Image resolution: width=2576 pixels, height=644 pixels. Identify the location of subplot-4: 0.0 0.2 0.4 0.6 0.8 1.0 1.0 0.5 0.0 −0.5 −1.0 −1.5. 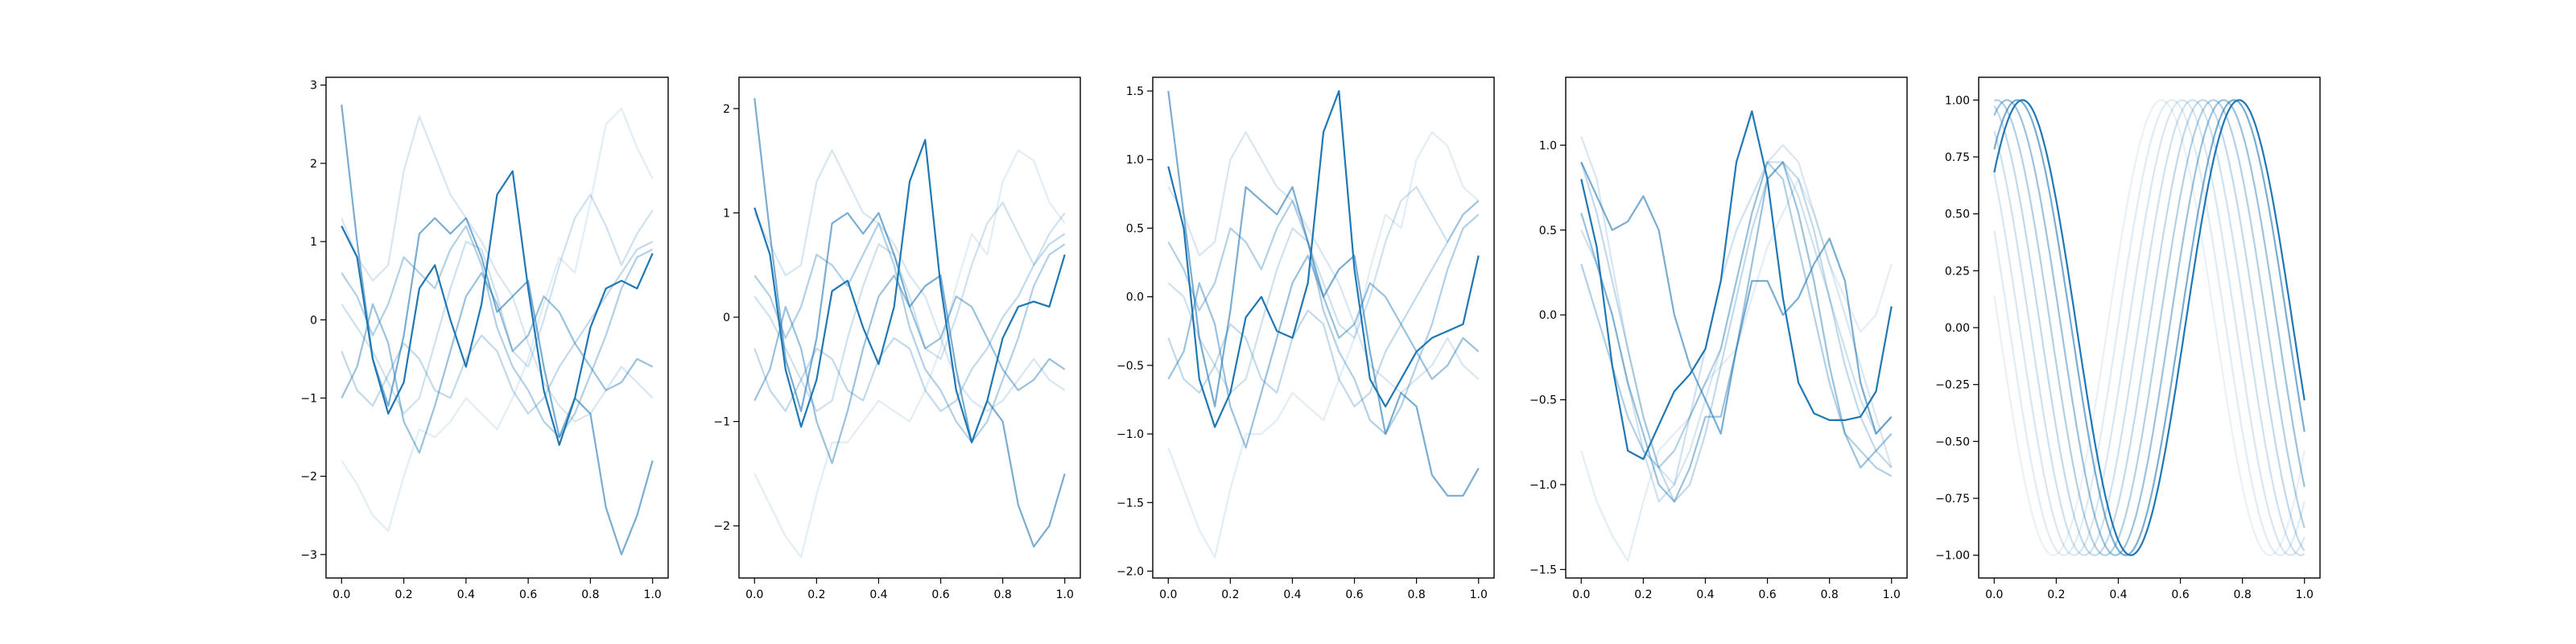
(1719, 338).